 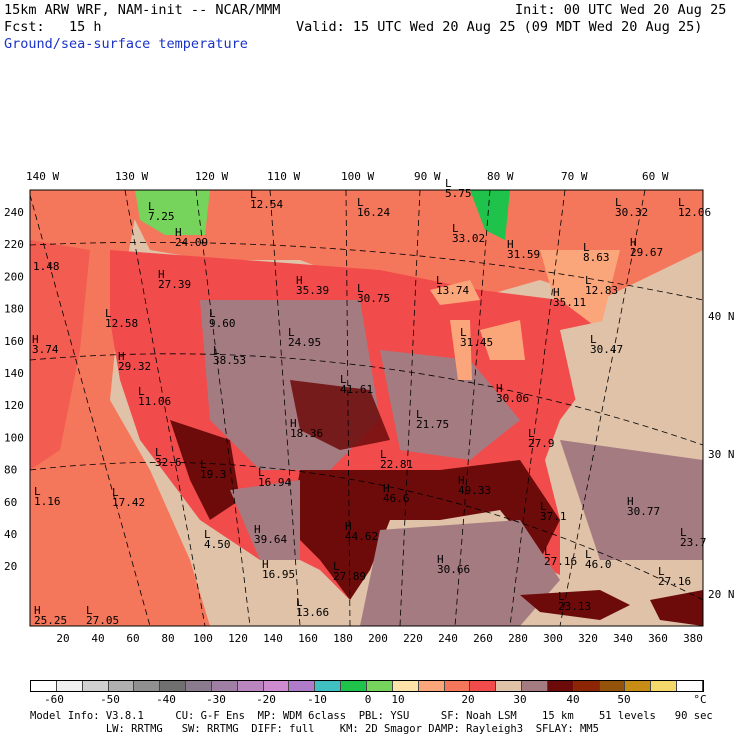 What do you see at coordinates (213, 474) in the screenshot?
I see `extremum-value: 19.3` at bounding box center [213, 474].